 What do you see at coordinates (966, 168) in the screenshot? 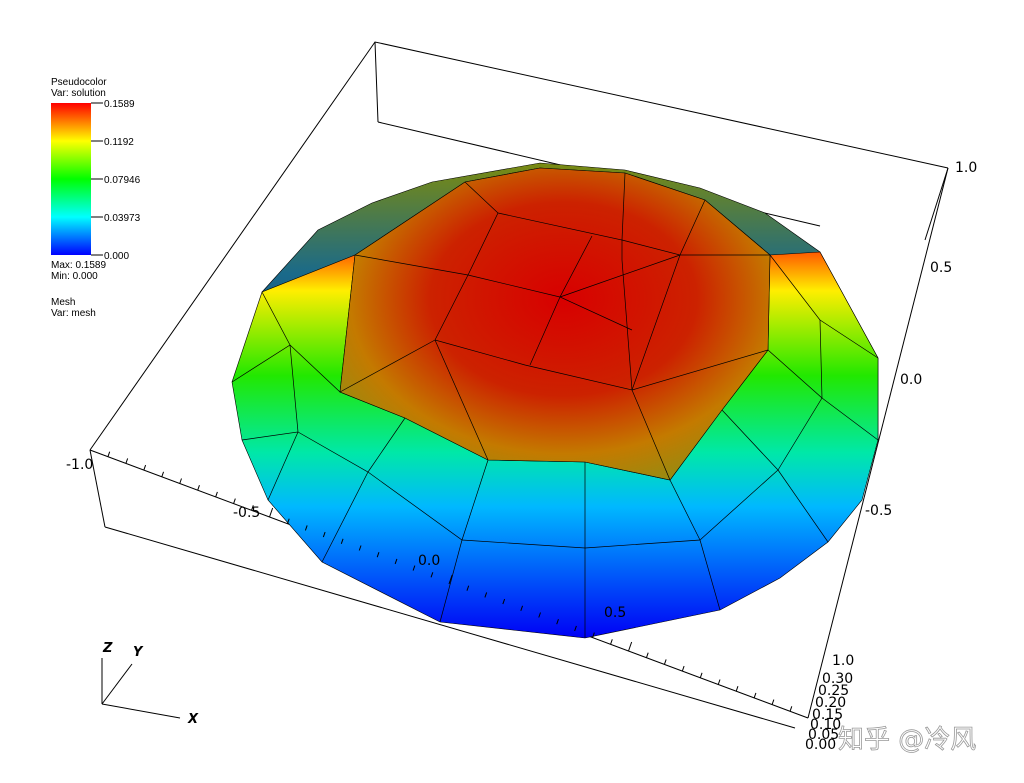
I see `y-tick-label-4: 1.0` at bounding box center [966, 168].